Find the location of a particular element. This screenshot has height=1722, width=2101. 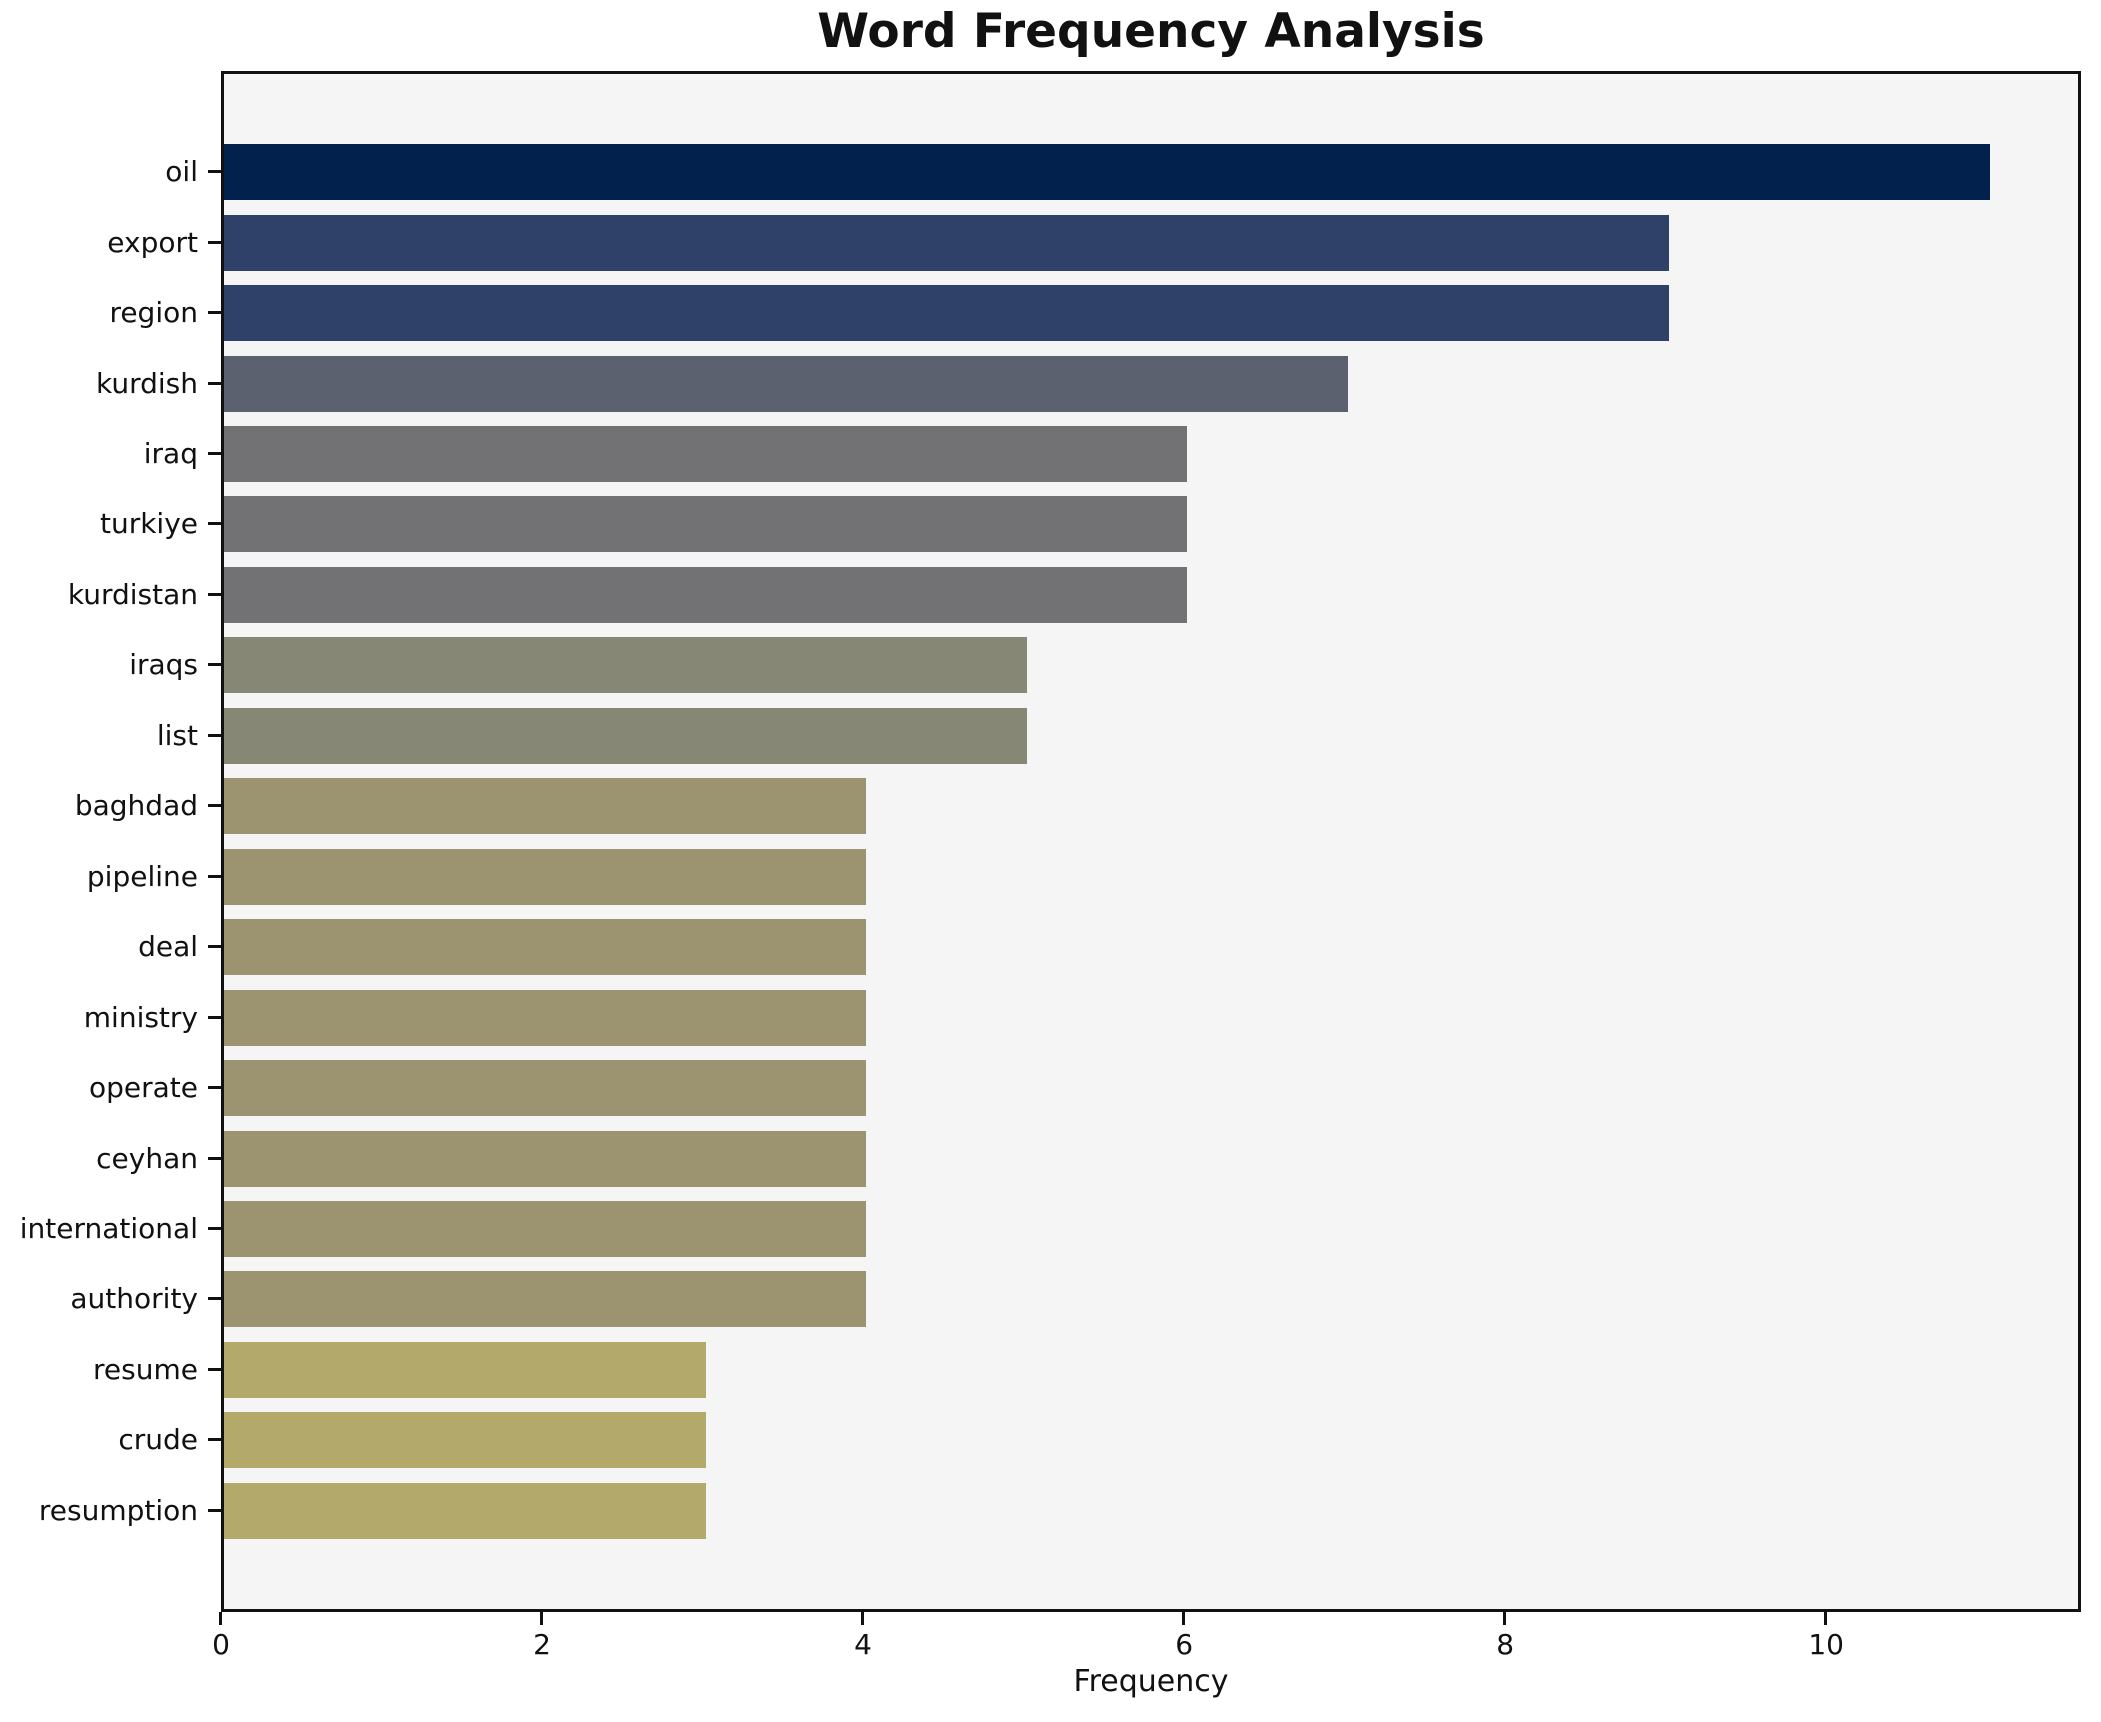

bar-ministry is located at coordinates (545, 1017).